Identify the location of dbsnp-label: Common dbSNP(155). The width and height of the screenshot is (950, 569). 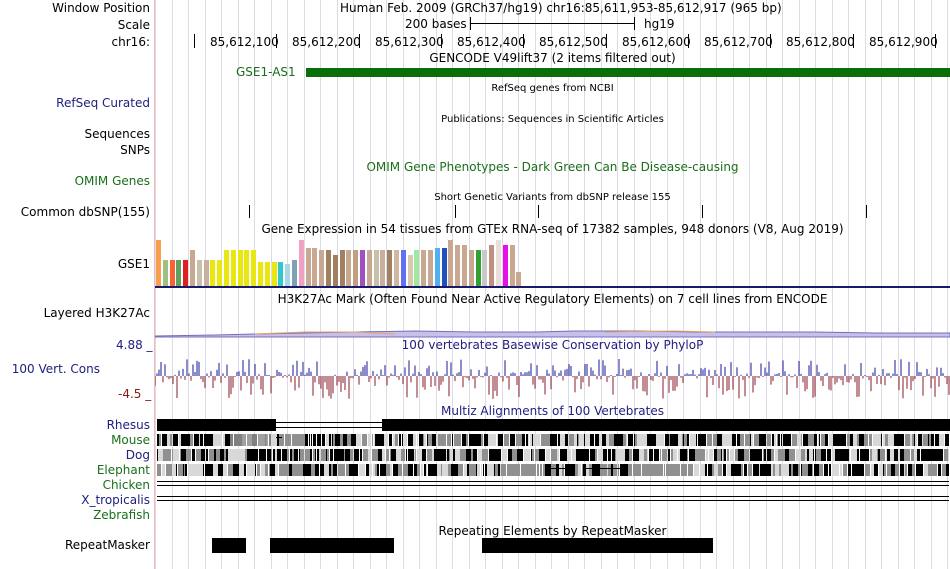
(85, 212).